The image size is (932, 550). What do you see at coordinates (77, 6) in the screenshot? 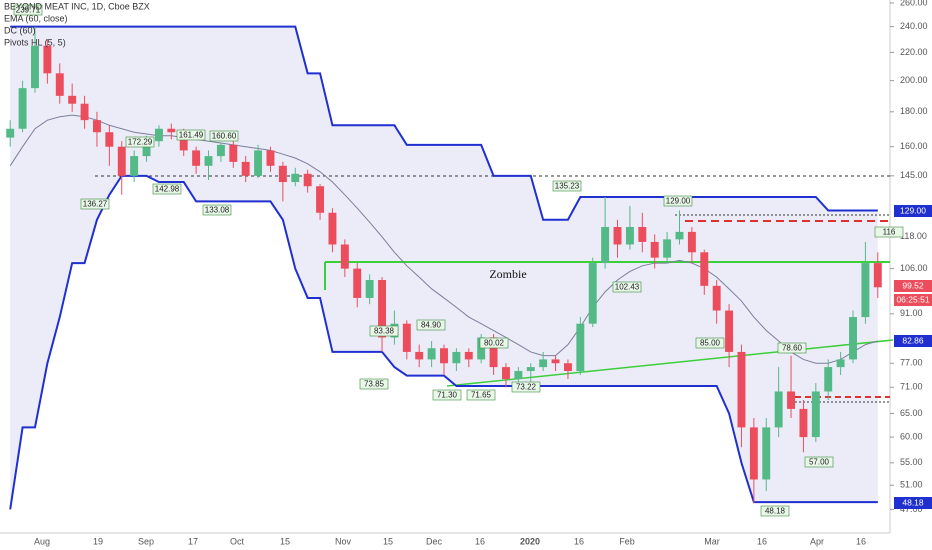
I see `legend-entry: BEYOND MEAT INC, 1D, Cboe BZX` at bounding box center [77, 6].